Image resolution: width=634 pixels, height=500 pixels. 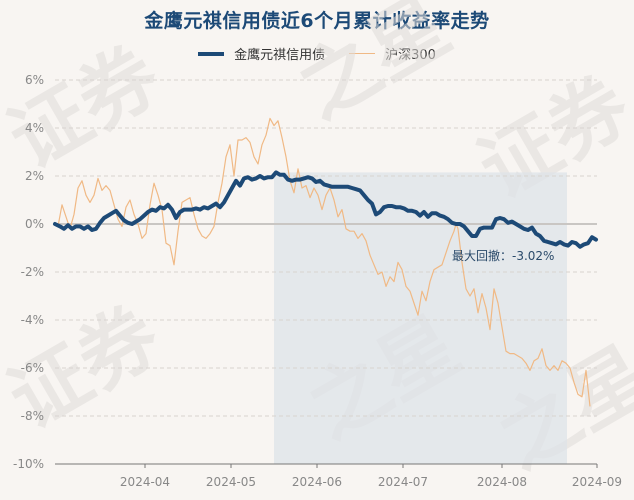 What do you see at coordinates (32, 416) in the screenshot?
I see `y-tick-label: -8%` at bounding box center [32, 416].